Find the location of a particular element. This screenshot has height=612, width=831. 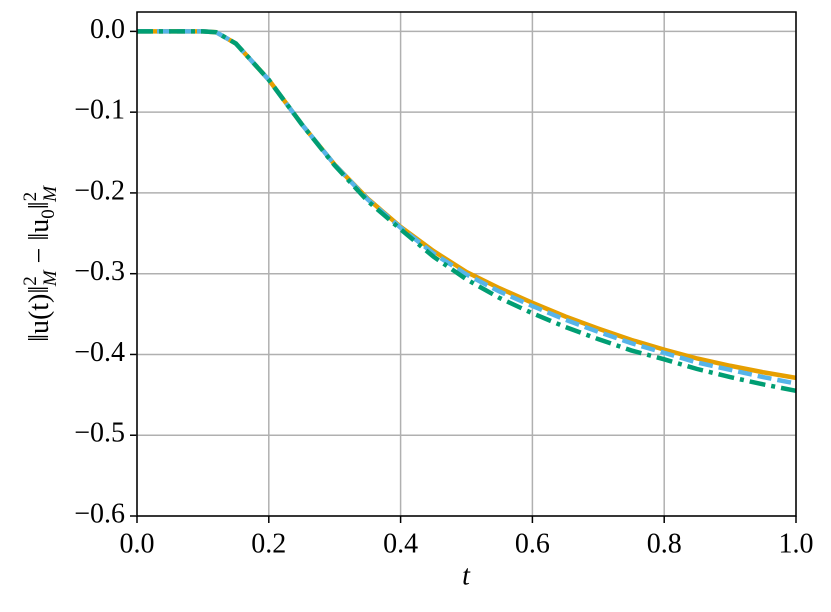

x-tick-label: 1.0 is located at coordinates (796, 543).